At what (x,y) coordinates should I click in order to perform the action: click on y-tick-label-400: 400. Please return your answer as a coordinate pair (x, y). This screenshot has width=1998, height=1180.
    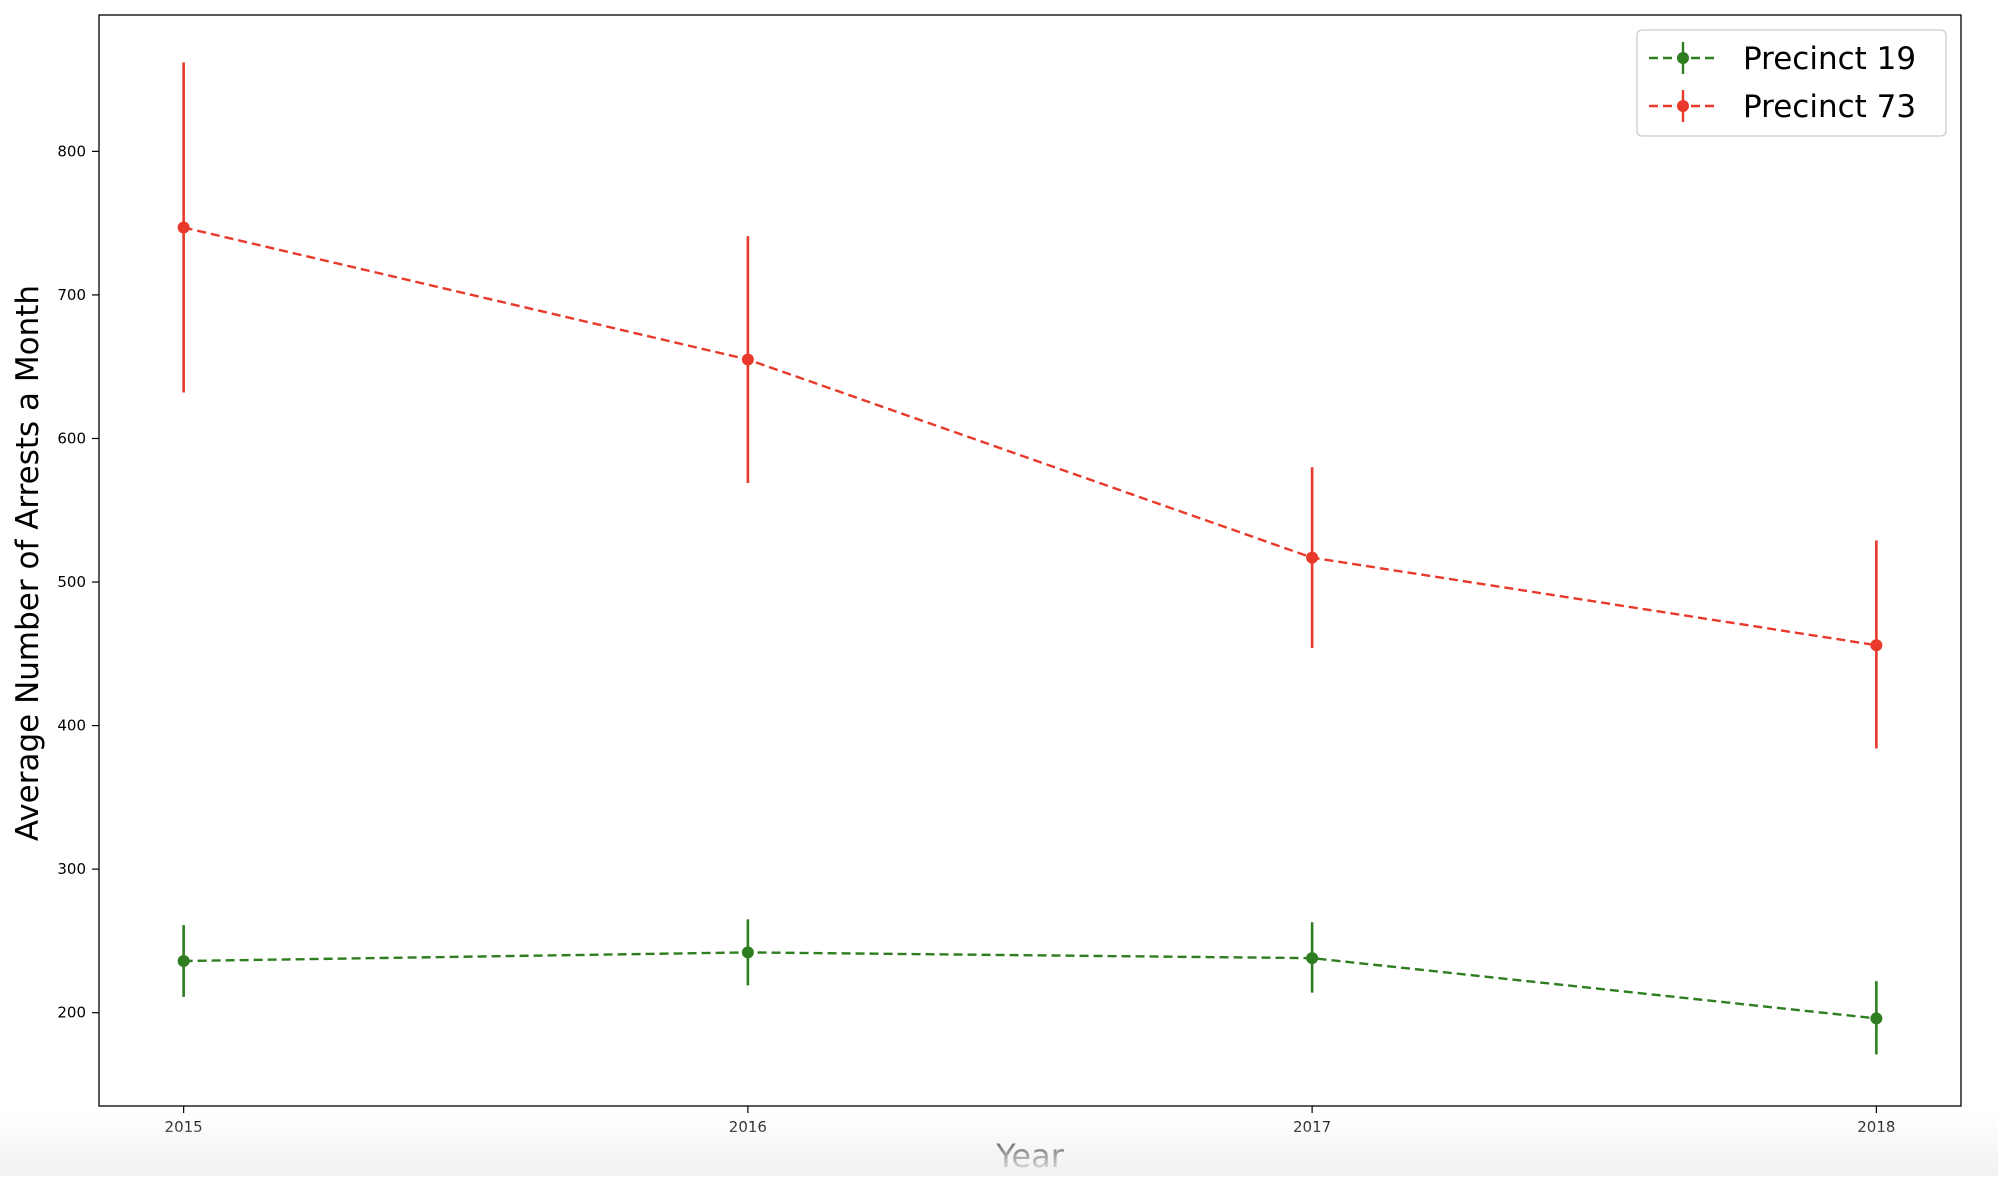
    Looking at the image, I should click on (71, 726).